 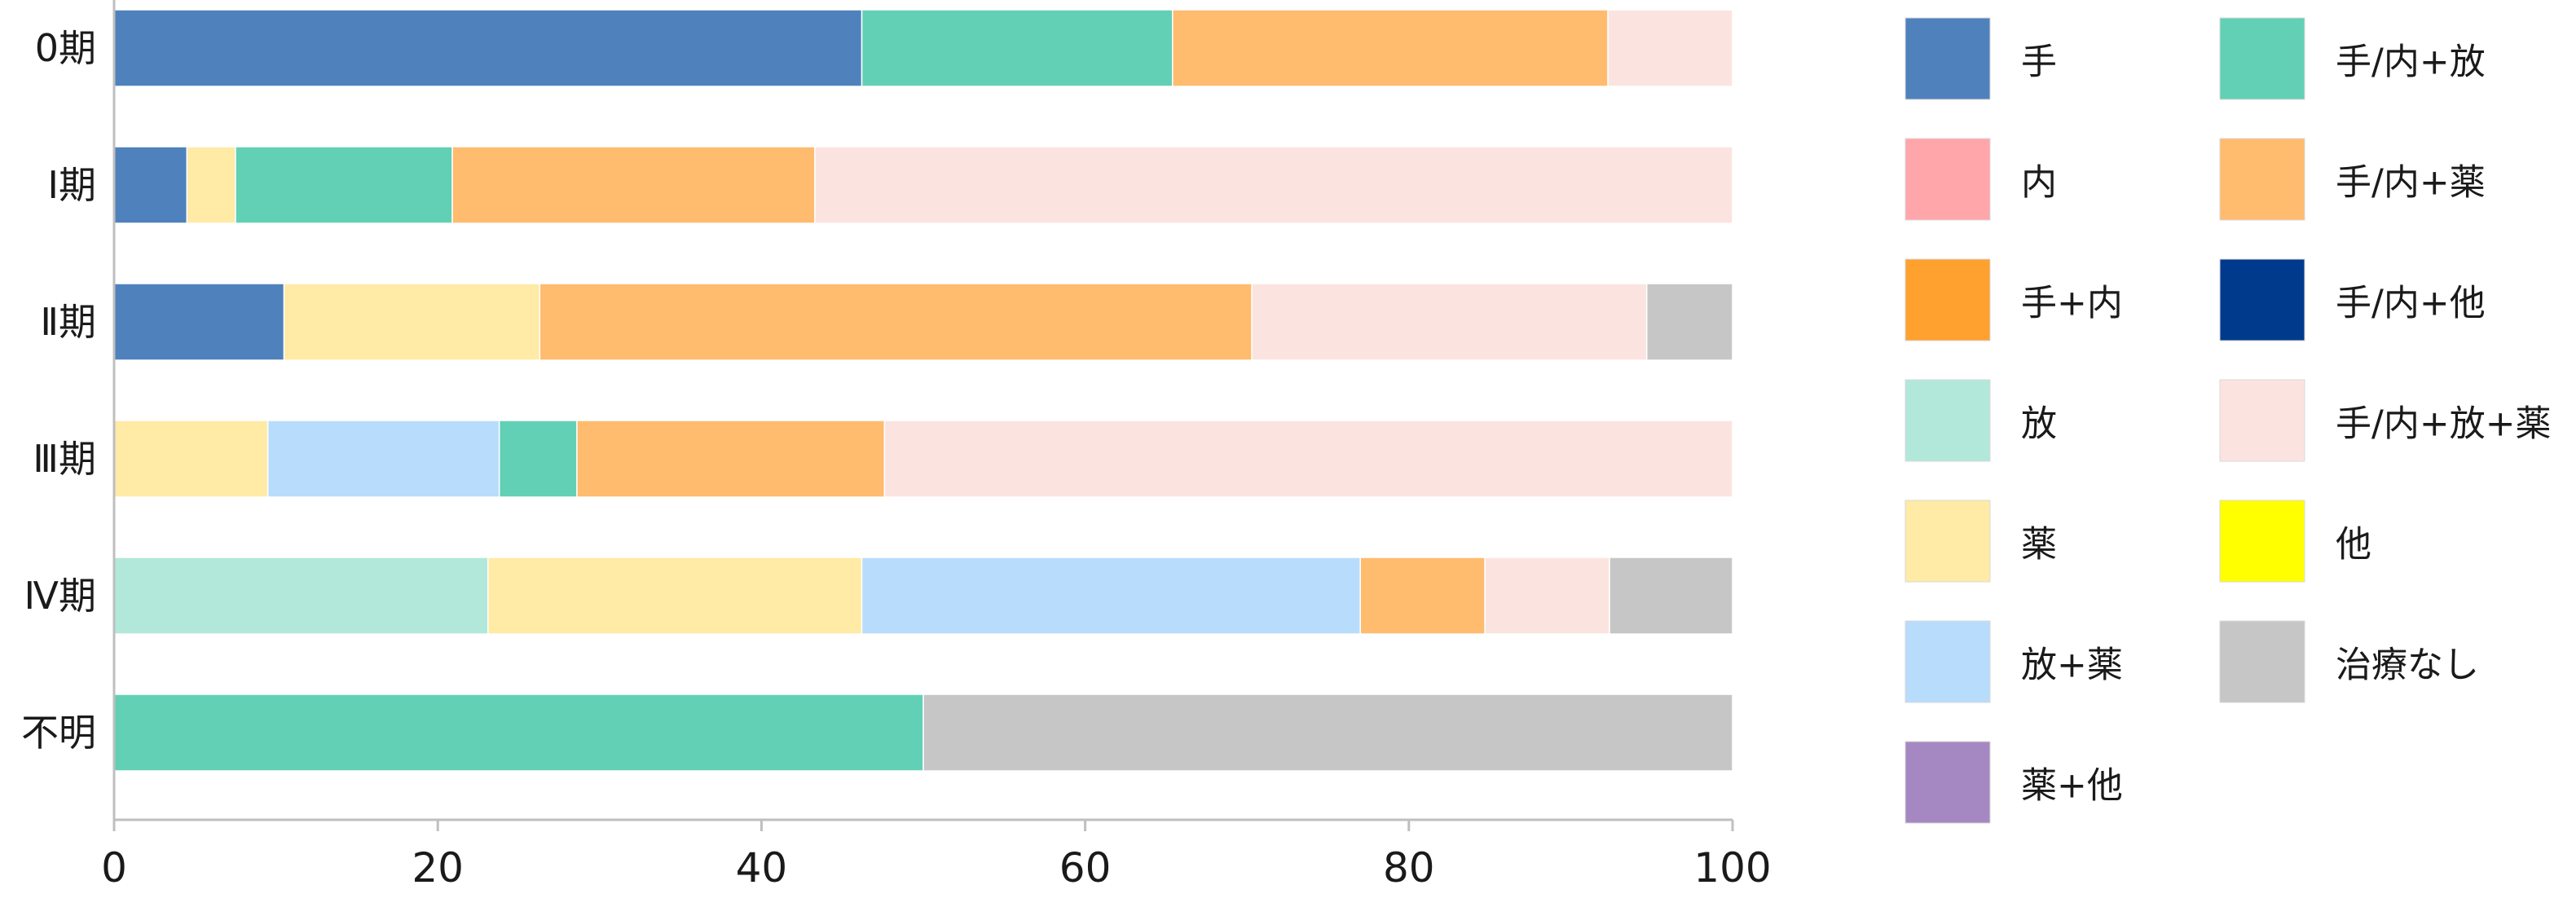 What do you see at coordinates (66, 48) in the screenshot?
I see `category-label: 0期` at bounding box center [66, 48].